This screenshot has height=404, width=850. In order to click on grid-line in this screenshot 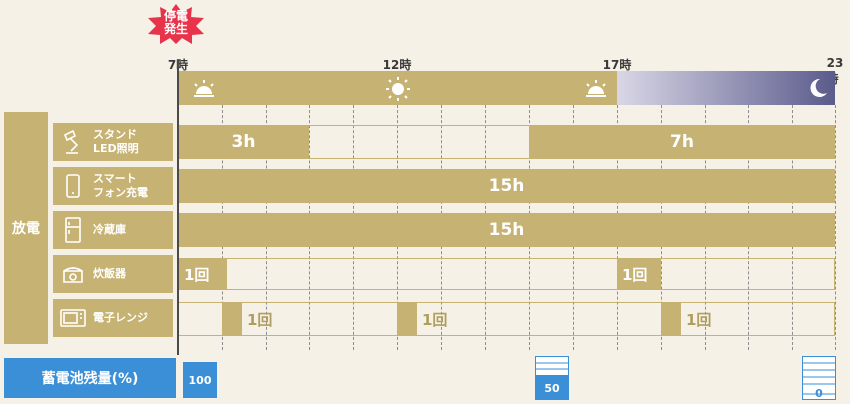, I will do `click(835, 227)`.